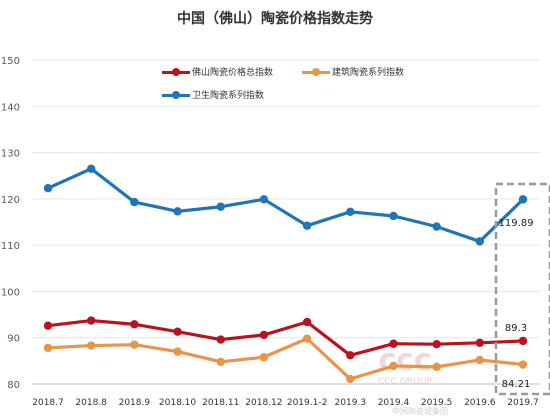 Image resolution: width=550 pixels, height=419 pixels. Describe the element at coordinates (10, 246) in the screenshot. I see `y-tick-label: 110` at that location.